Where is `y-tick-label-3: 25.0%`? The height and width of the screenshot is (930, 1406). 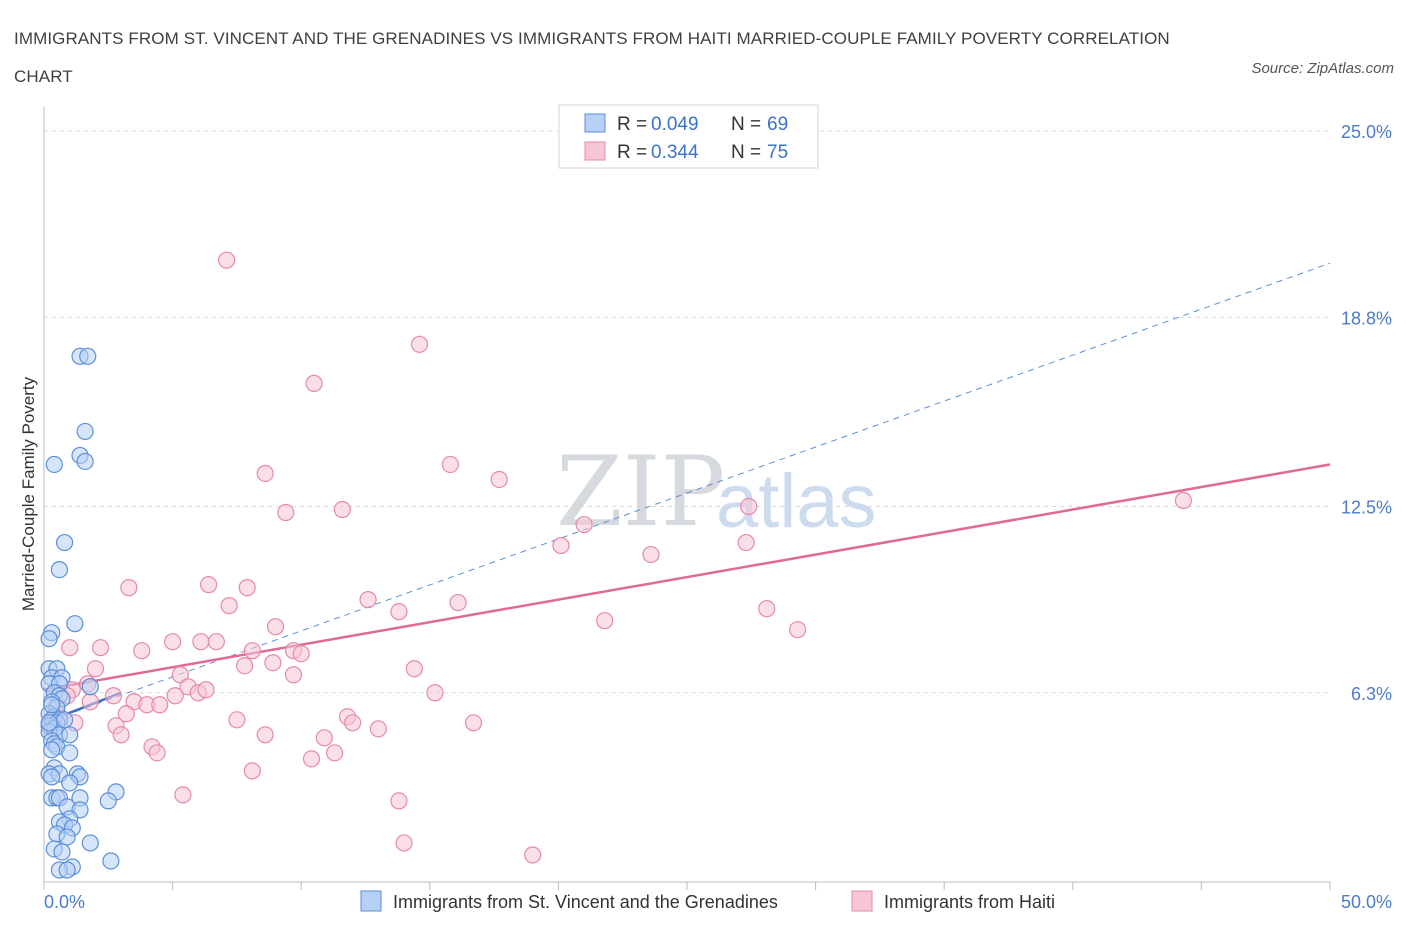 y-tick-label-3: 25.0% is located at coordinates (1366, 132).